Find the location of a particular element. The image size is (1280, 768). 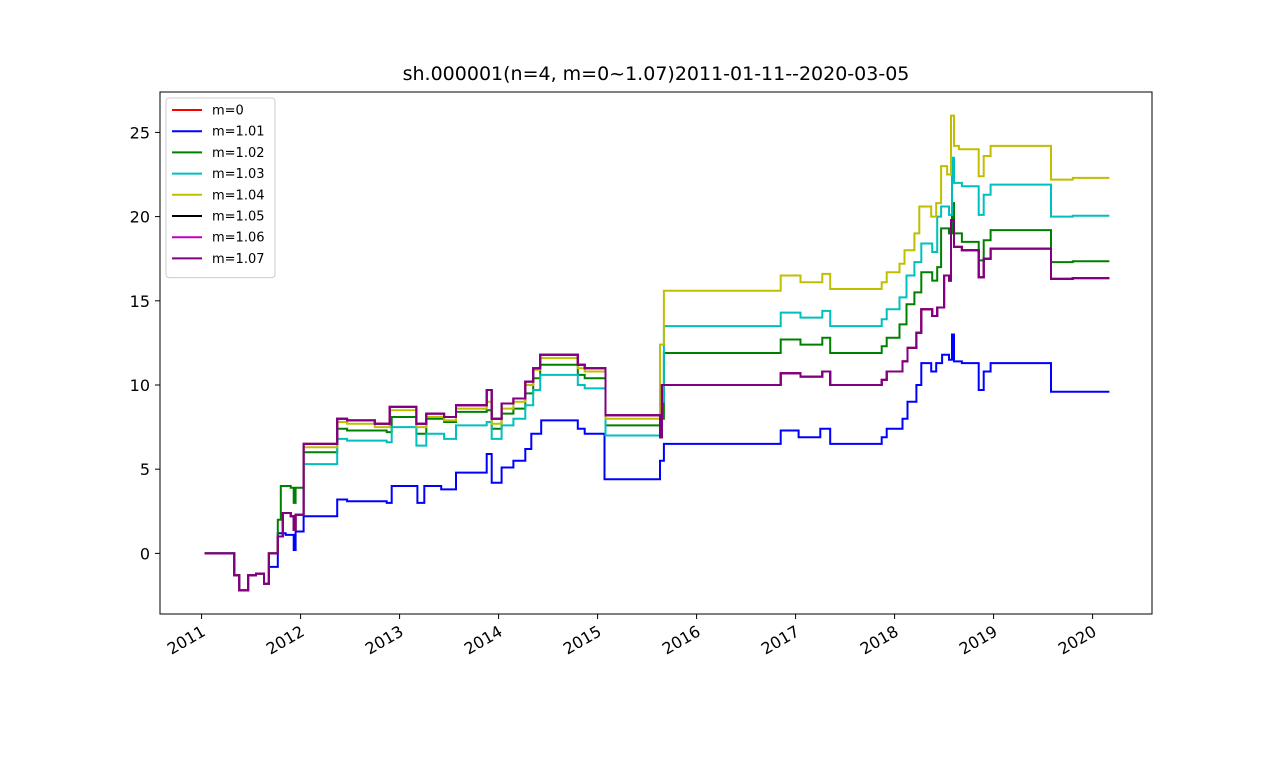

x-tick-label: 2012 is located at coordinates (285, 640).